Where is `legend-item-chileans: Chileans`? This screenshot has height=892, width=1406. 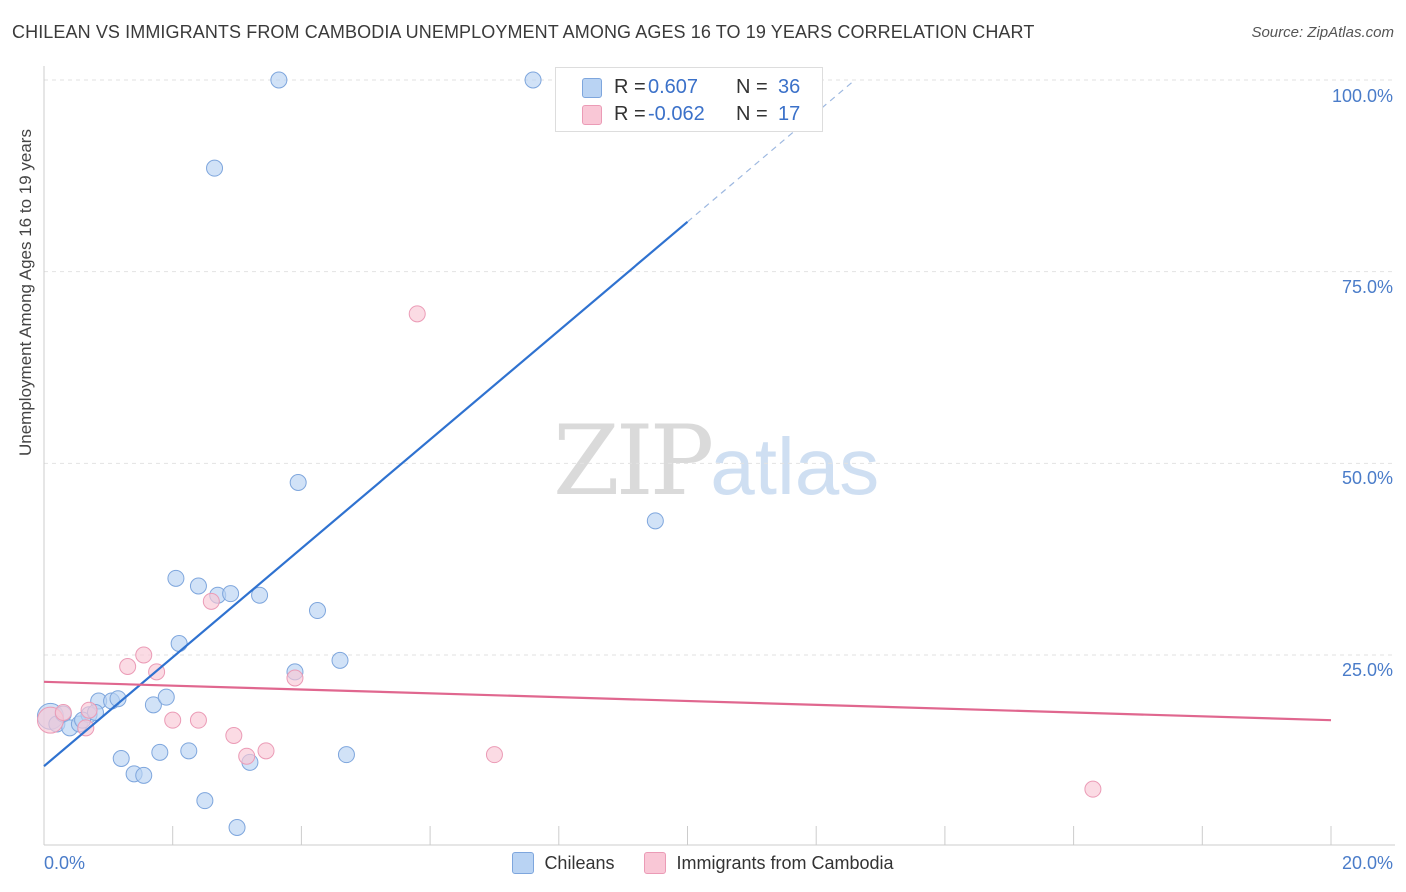
legend-item-chileans: Chileans is located at coordinates (563, 863).